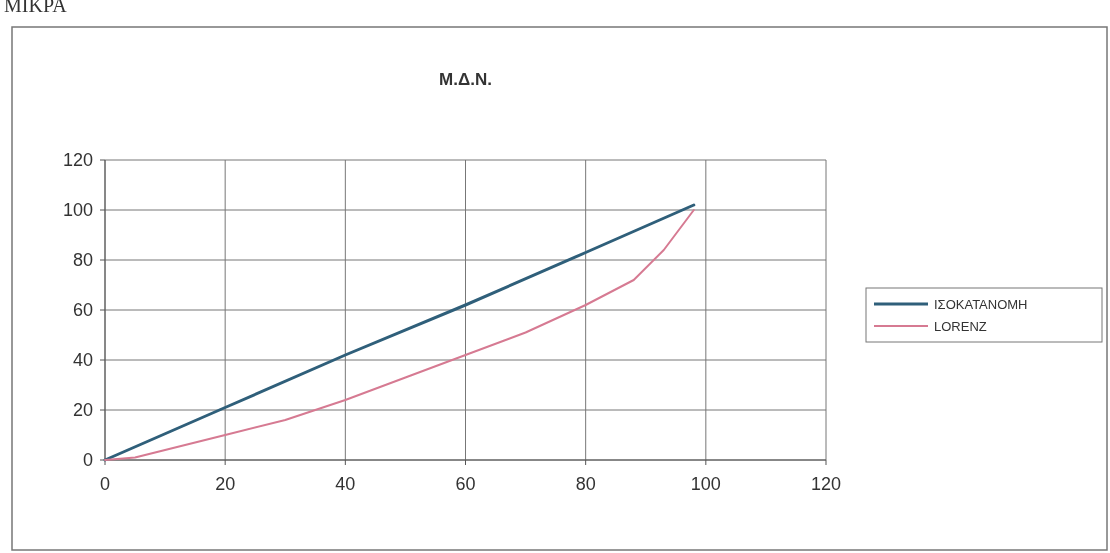 The height and width of the screenshot is (553, 1110). I want to click on x-tick-label: 60, so click(465, 484).